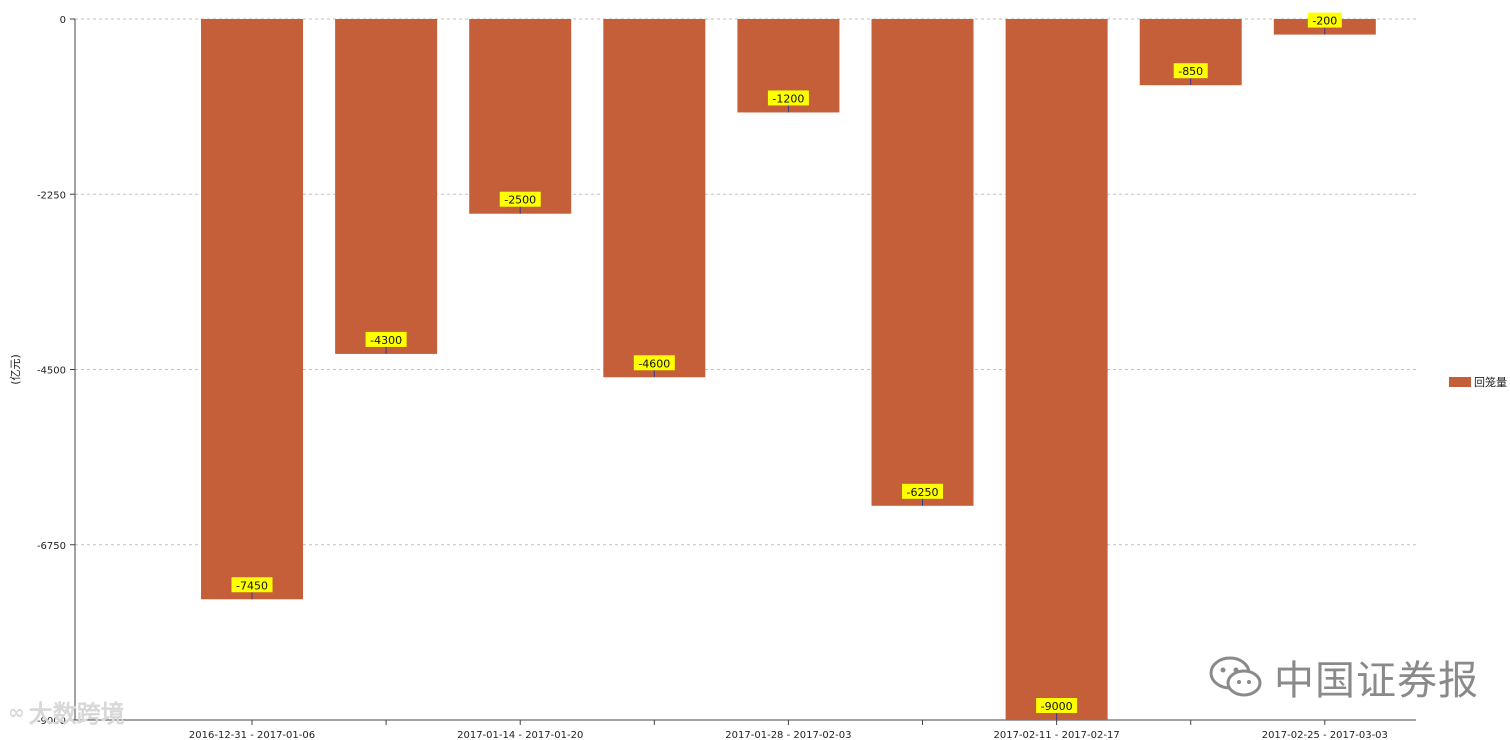  What do you see at coordinates (76, 714) in the screenshot?
I see `logo-text: 大数跨境` at bounding box center [76, 714].